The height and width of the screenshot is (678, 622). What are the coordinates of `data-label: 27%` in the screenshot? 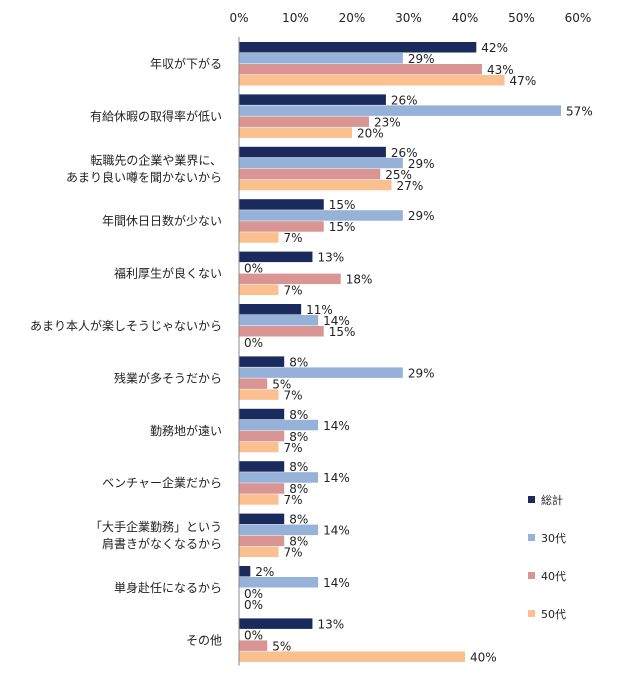 It's located at (410, 186).